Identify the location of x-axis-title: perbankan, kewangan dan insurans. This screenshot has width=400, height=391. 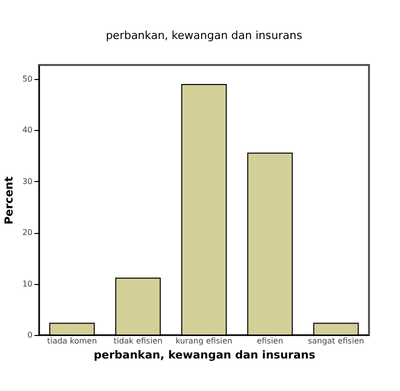
(205, 355).